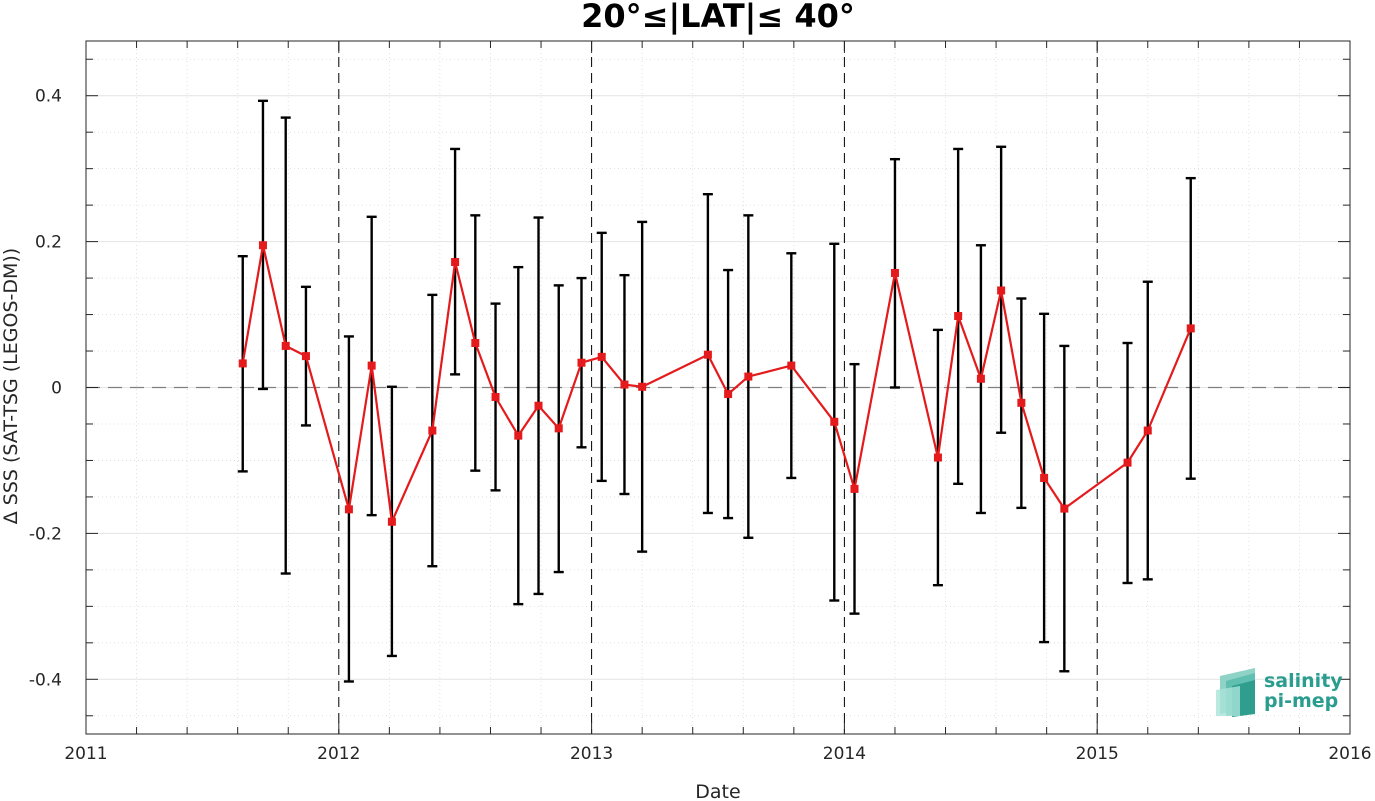  What do you see at coordinates (45, 680) in the screenshot?
I see `y-tick-label: -0.4` at bounding box center [45, 680].